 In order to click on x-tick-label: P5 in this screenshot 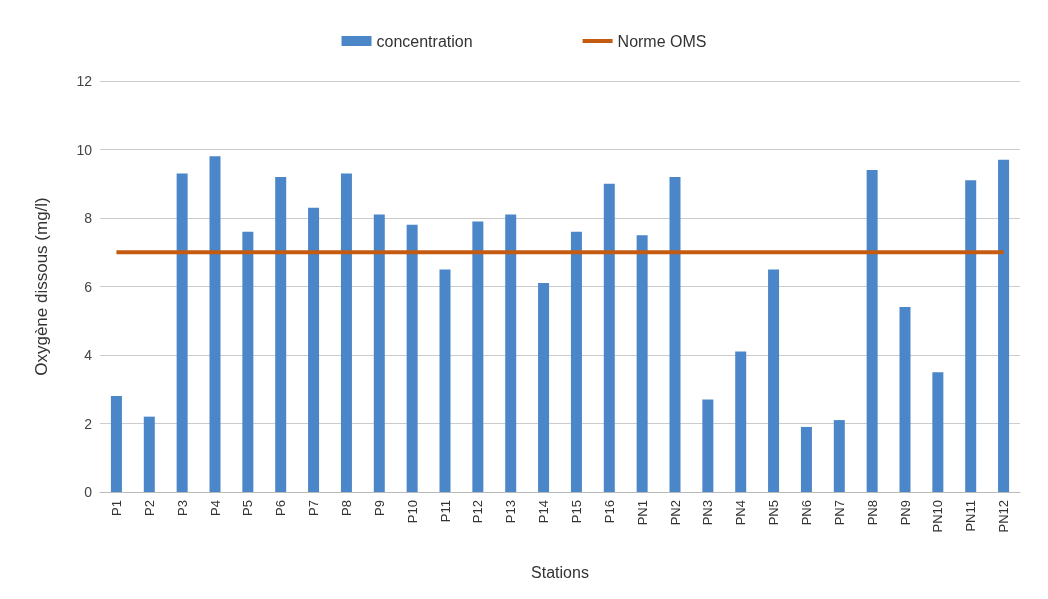, I will do `click(248, 508)`.